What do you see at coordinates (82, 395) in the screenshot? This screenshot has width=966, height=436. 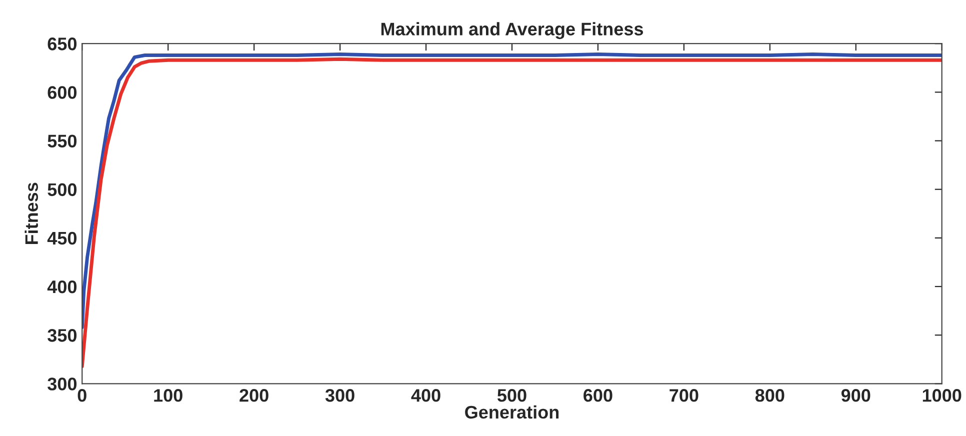 I see `x-tick-label: 0` at bounding box center [82, 395].